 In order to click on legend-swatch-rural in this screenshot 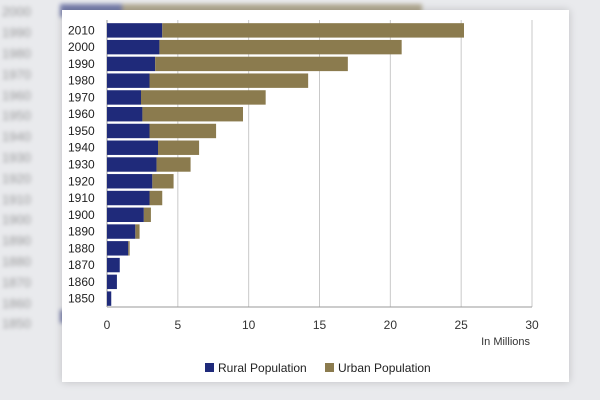, I will do `click(209, 367)`.